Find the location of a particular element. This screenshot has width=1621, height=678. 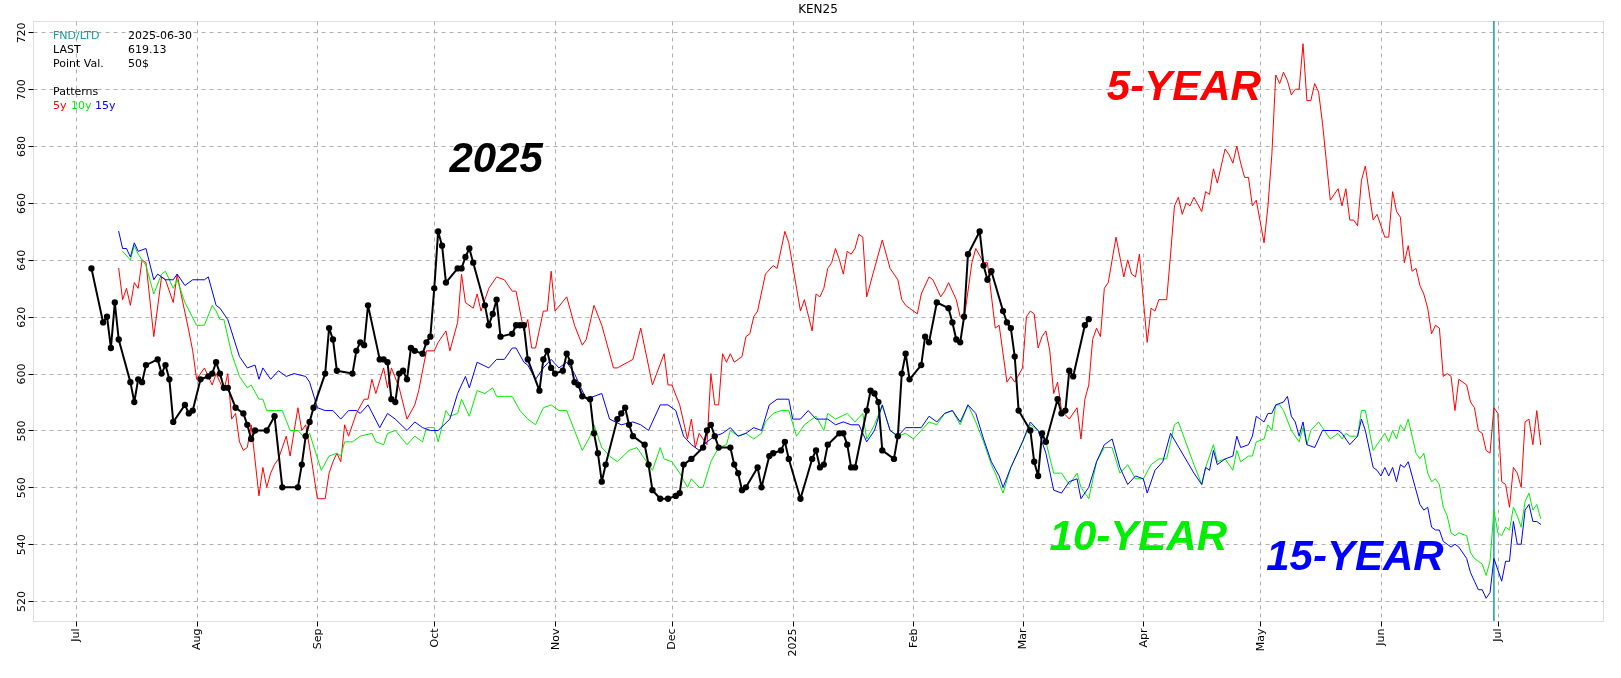

y-tick-label: 660 is located at coordinates (21, 203).